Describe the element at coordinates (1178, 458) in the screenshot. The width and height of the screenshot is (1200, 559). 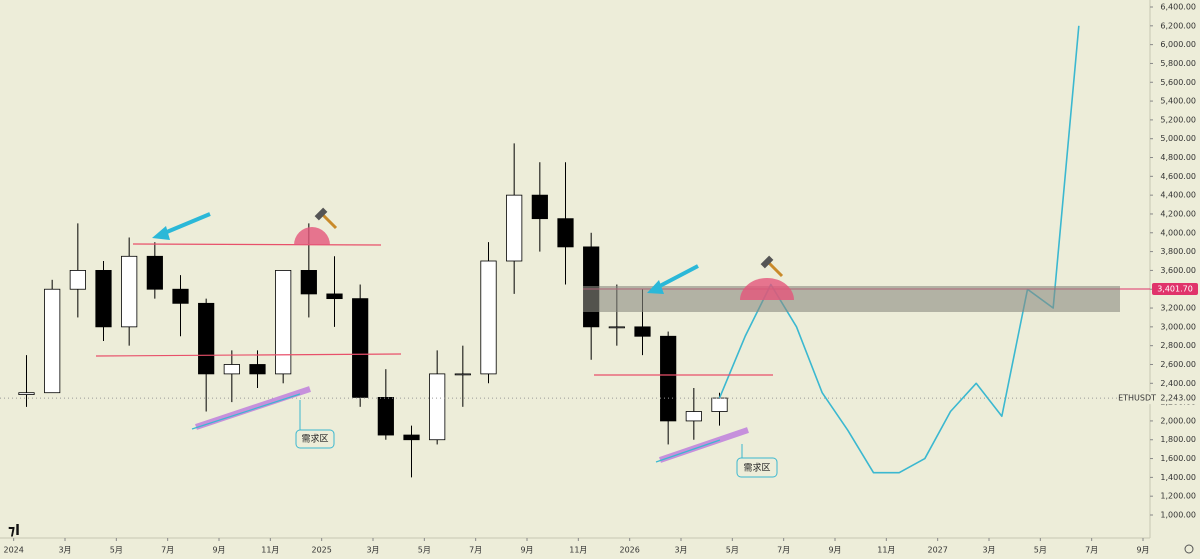
I see `y-tick-label: 1,600.00` at that location.